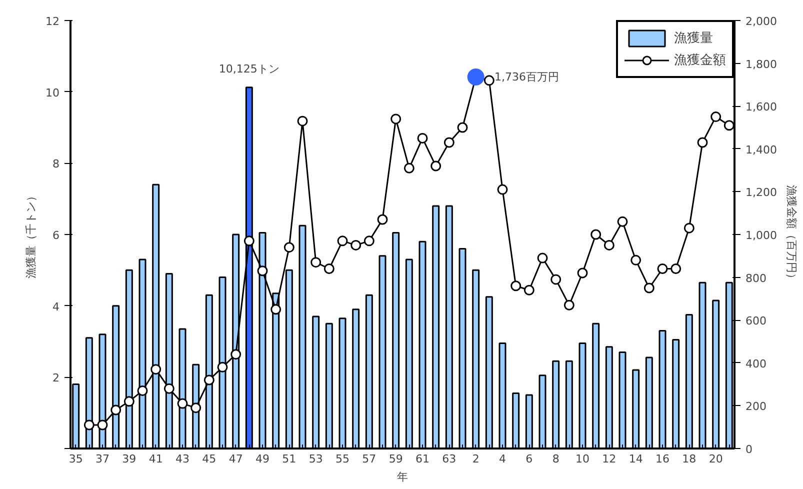 The height and width of the screenshot is (489, 803). What do you see at coordinates (791, 234) in the screenshot?
I see `y2-axis-title: 漁獲金額（百万円）` at bounding box center [791, 234].